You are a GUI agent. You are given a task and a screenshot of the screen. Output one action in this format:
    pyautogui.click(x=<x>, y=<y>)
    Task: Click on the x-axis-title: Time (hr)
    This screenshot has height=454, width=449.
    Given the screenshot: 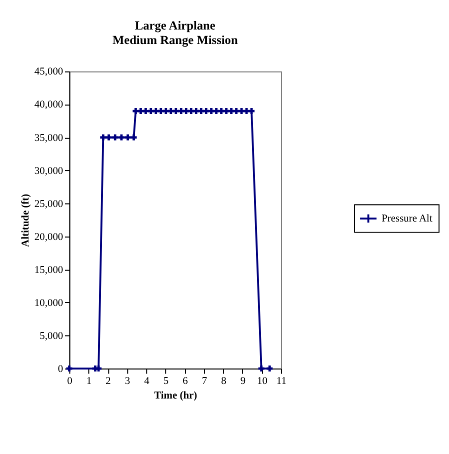 What is the action you would take?
    pyautogui.click(x=176, y=396)
    